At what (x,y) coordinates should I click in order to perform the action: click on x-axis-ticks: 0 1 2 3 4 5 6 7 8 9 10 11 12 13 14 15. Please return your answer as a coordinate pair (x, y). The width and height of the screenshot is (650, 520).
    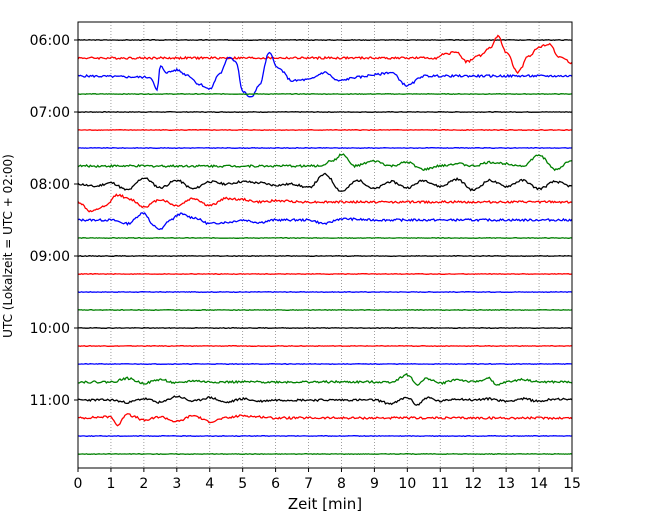
    Looking at the image, I should click on (327, 480).